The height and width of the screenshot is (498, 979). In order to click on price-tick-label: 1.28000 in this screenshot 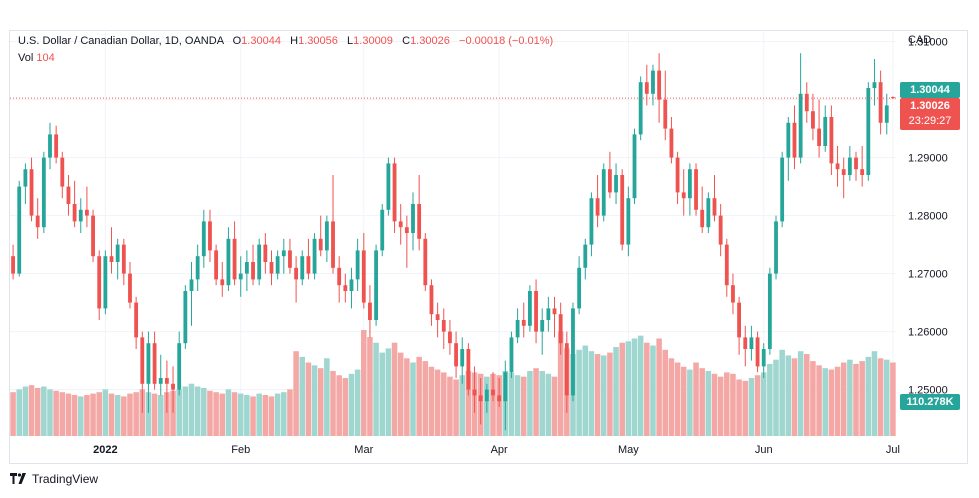, I will do `click(928, 217)`.